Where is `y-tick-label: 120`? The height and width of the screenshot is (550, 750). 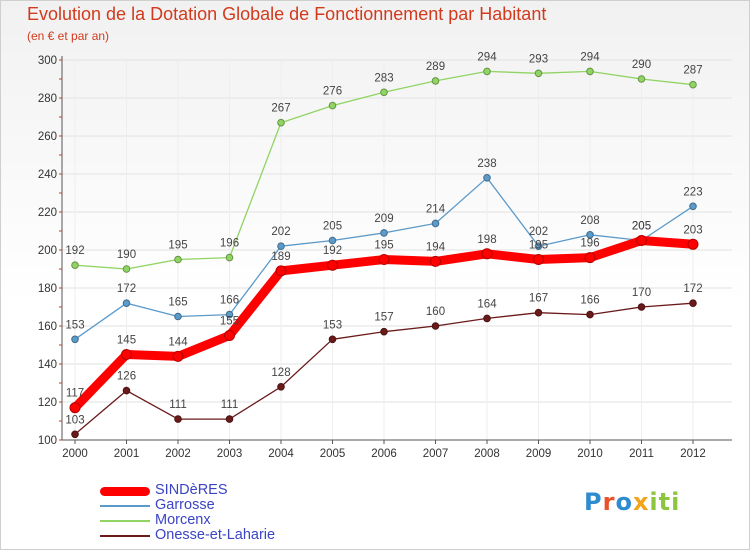 y-tick-label: 120 is located at coordinates (47, 403).